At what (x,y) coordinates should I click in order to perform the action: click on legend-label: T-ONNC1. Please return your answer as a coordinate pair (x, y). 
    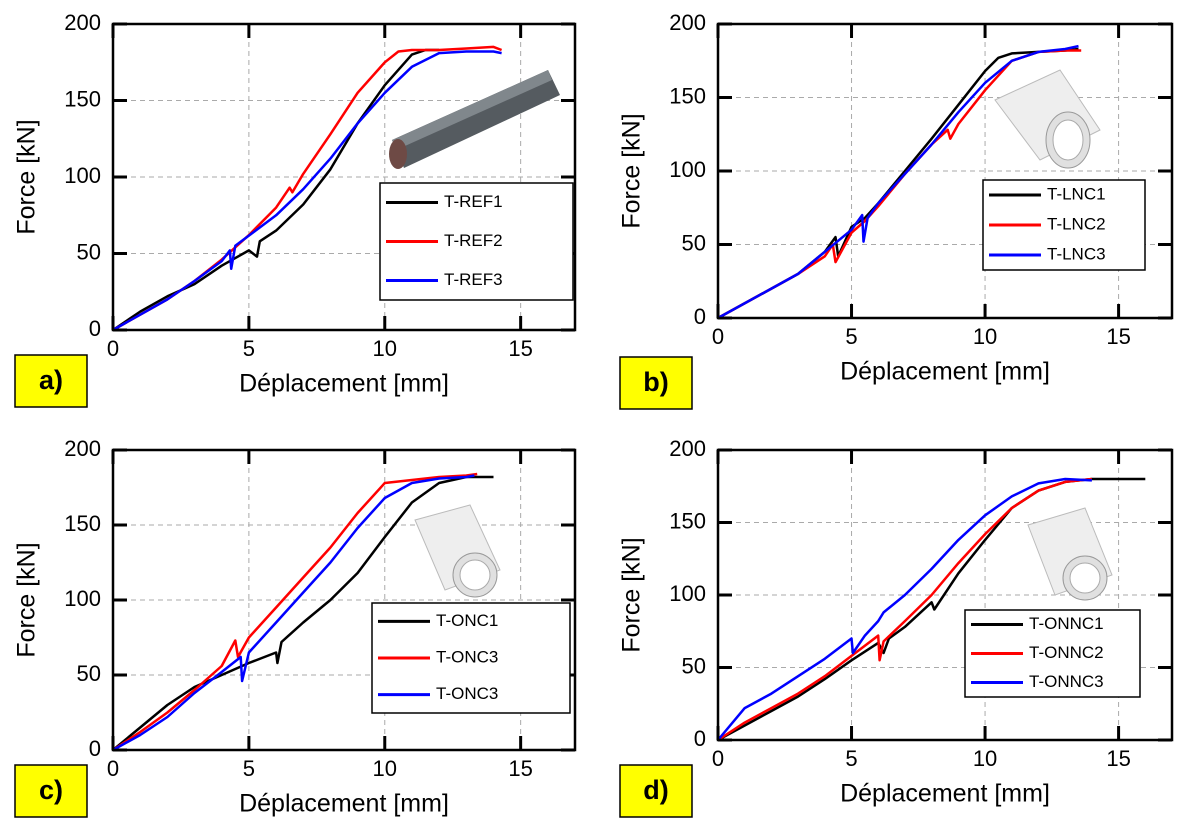
    Looking at the image, I should click on (1066, 623).